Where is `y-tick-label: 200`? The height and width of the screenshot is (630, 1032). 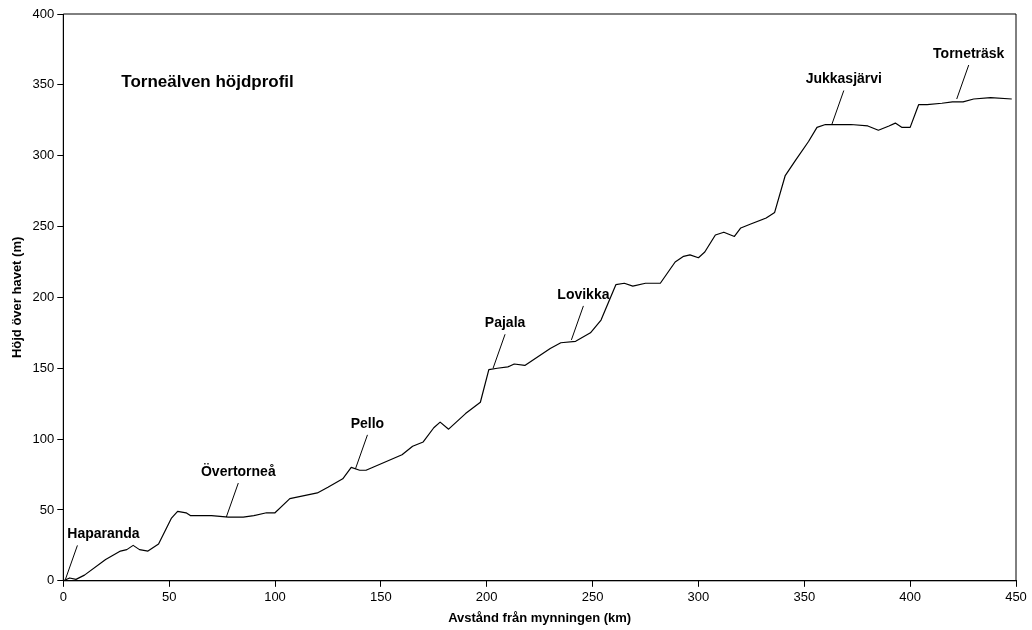
y-tick-label: 200 is located at coordinates (43, 296).